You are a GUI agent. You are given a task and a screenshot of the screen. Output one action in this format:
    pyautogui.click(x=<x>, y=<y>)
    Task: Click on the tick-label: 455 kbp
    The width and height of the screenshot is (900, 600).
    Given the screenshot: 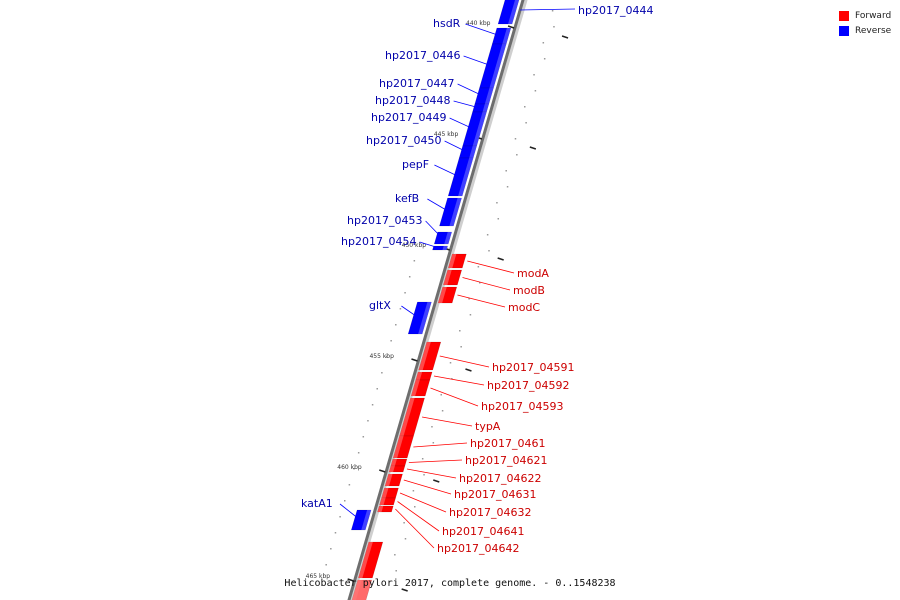 What is the action you would take?
    pyautogui.click(x=381, y=356)
    